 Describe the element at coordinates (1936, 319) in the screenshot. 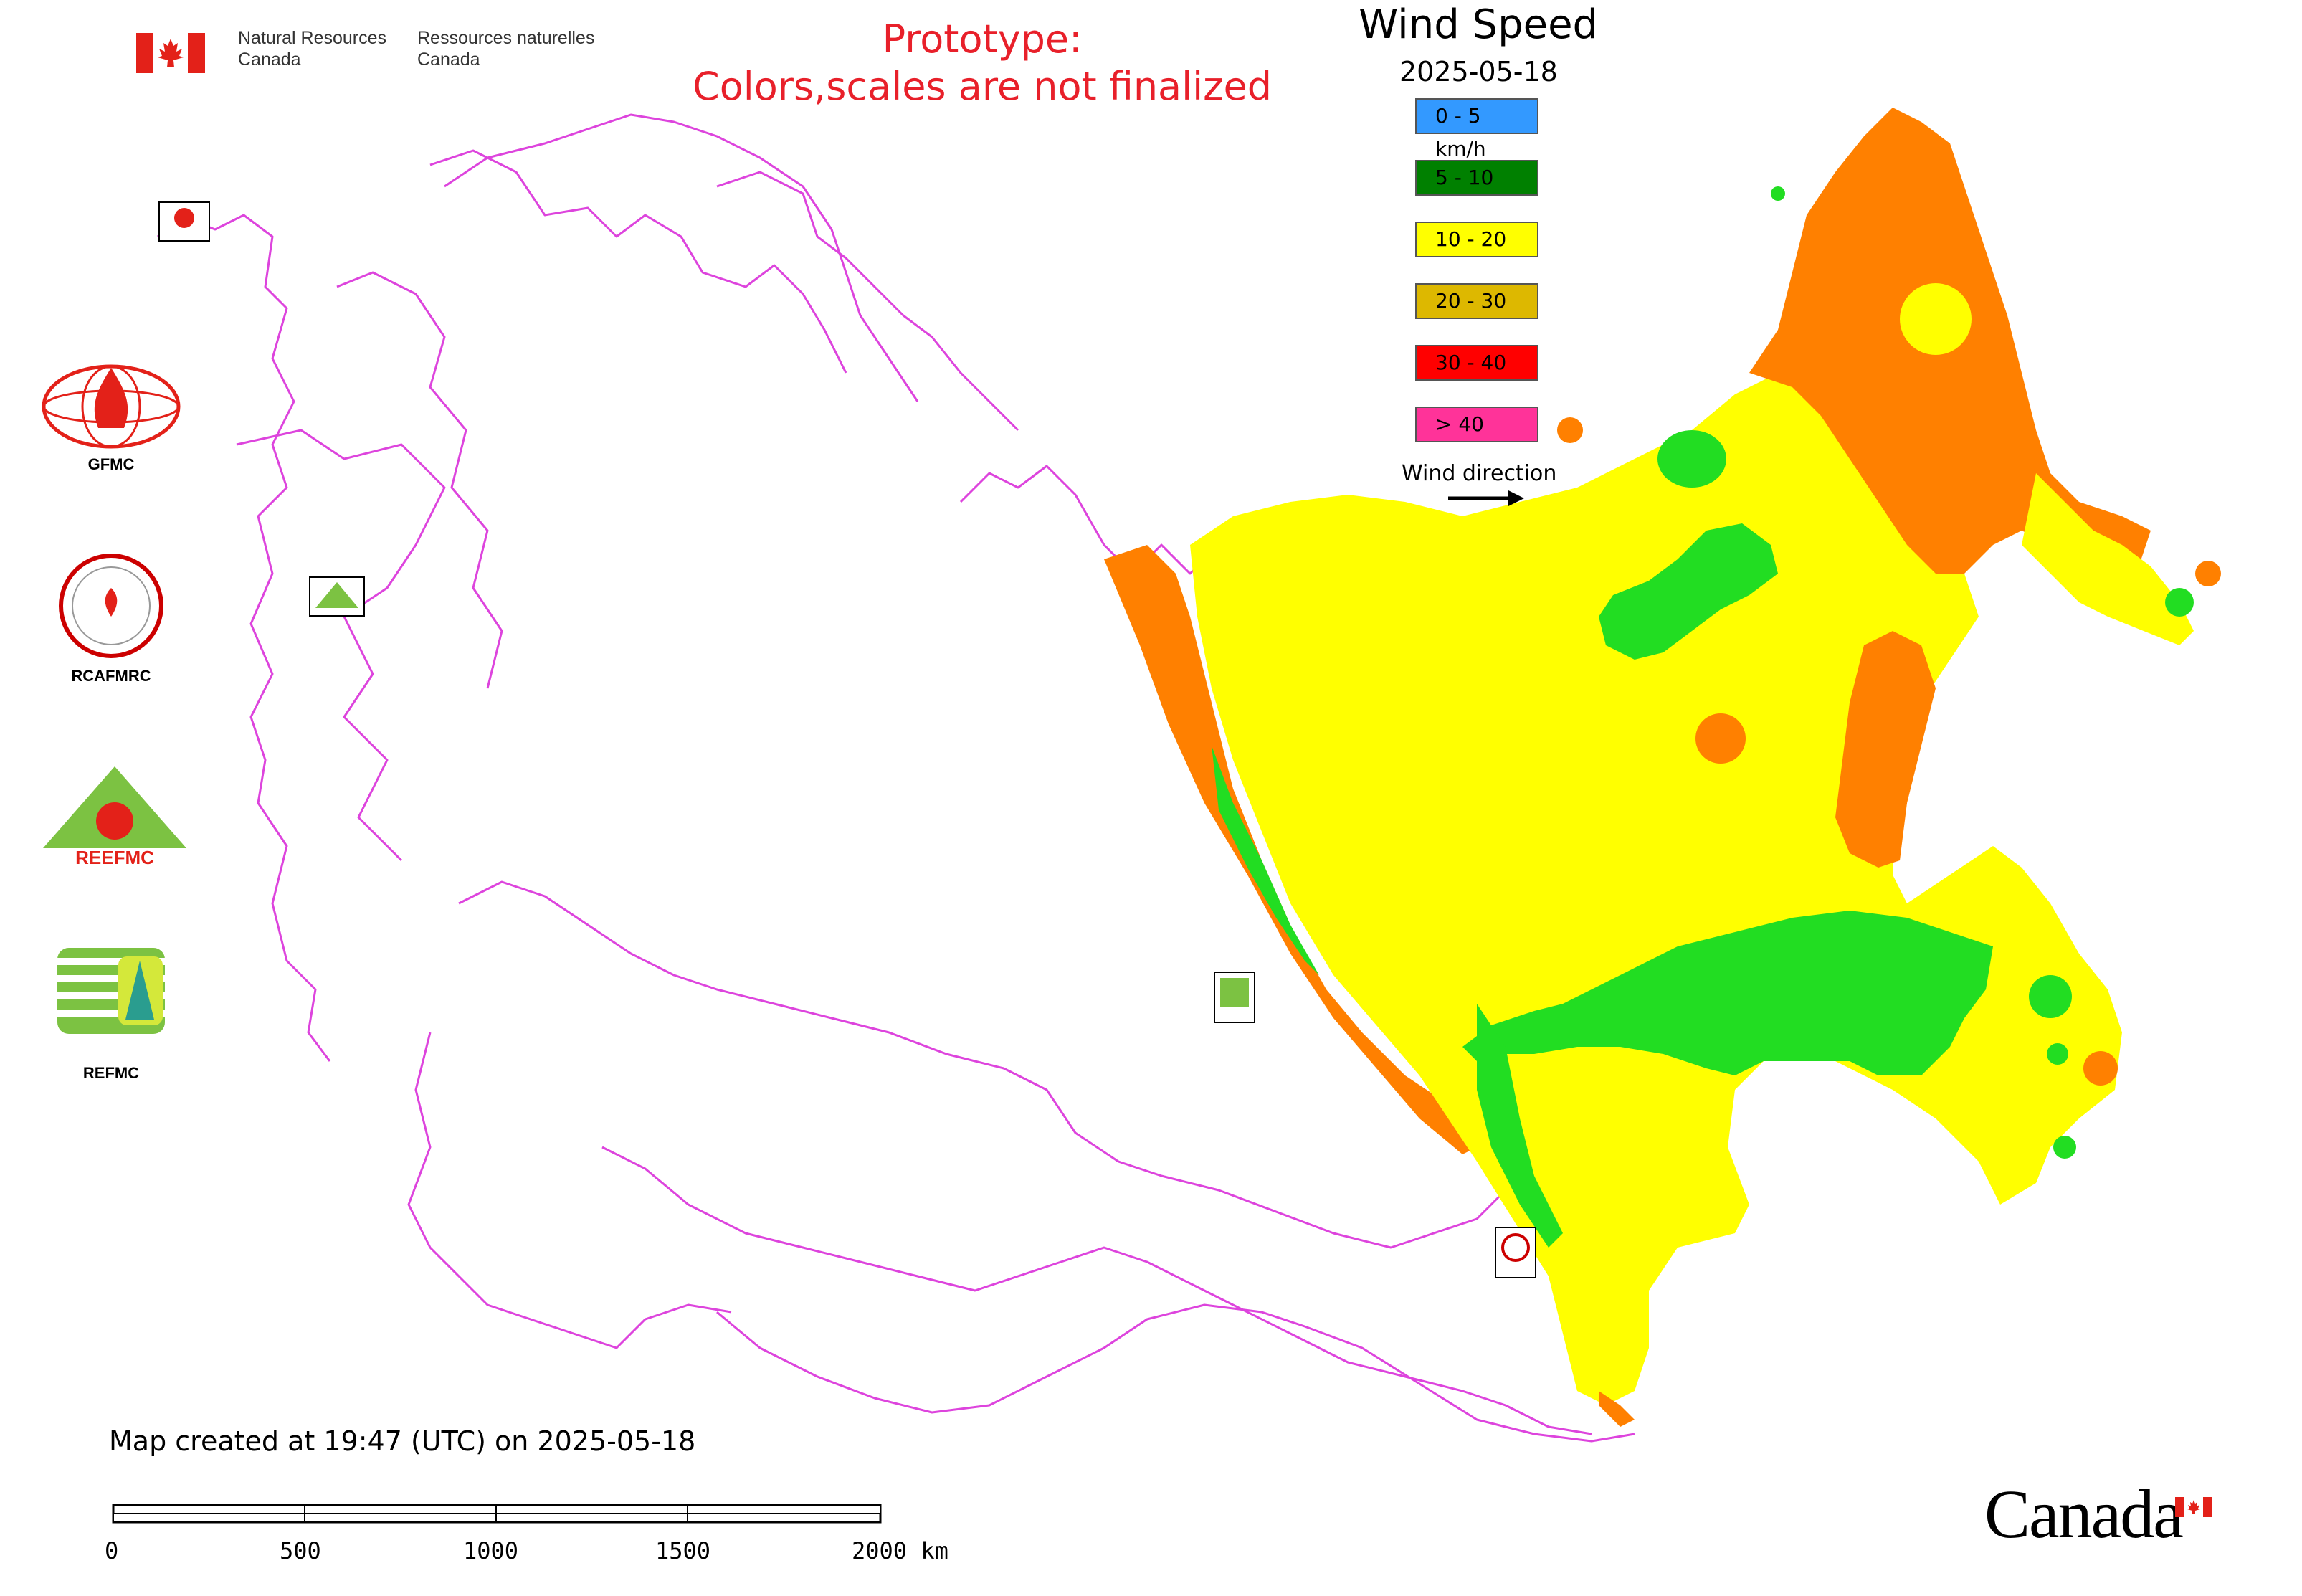

I see `zone-10-20-circle-north` at that location.